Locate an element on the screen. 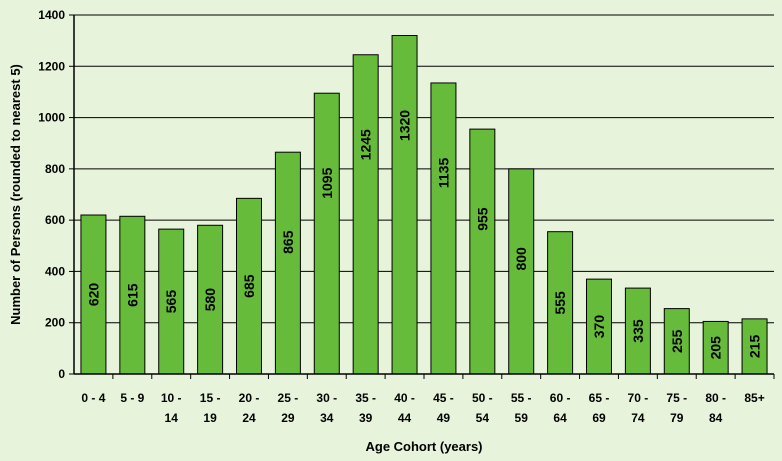 This screenshot has height=461, width=782. bar-value-label: 370 is located at coordinates (599, 327).